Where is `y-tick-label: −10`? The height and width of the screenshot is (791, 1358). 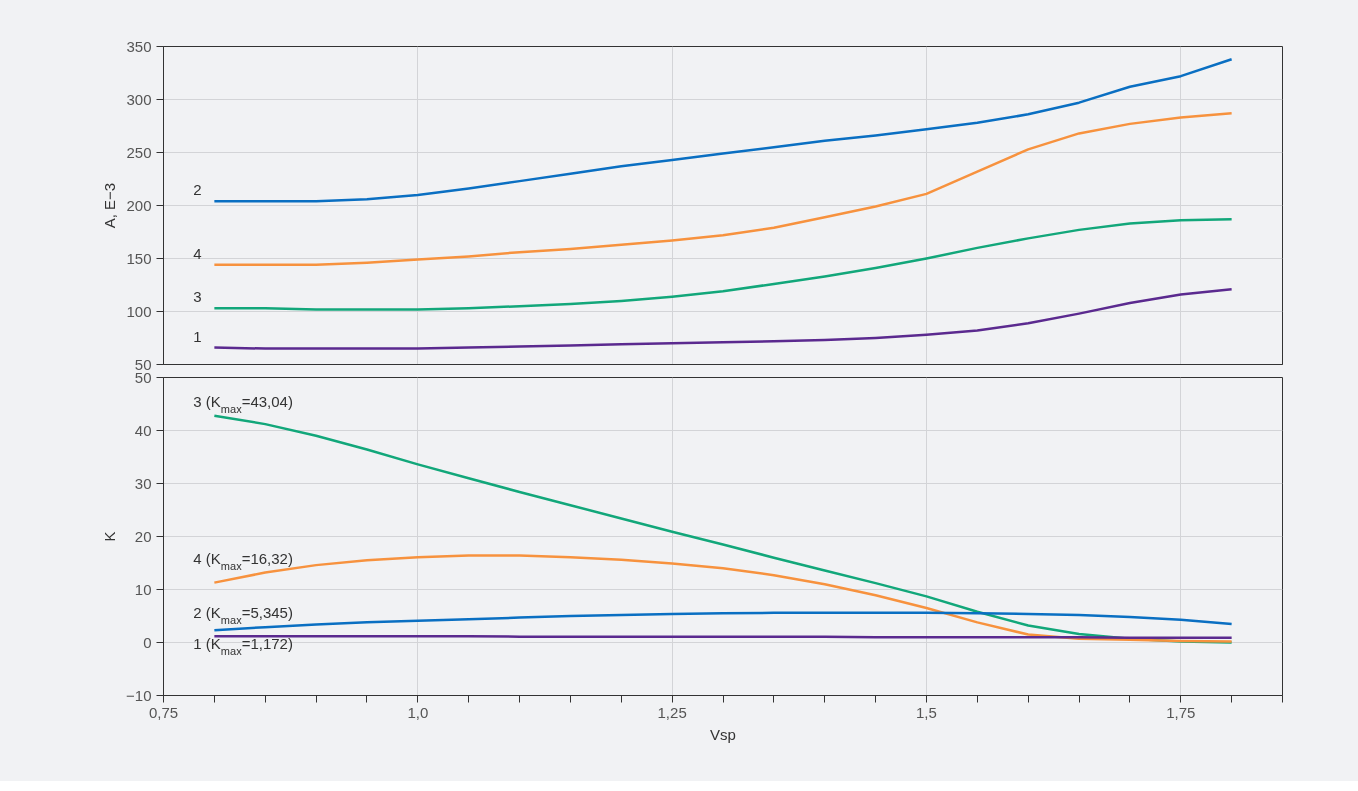
y-tick-label: −10 is located at coordinates (139, 695).